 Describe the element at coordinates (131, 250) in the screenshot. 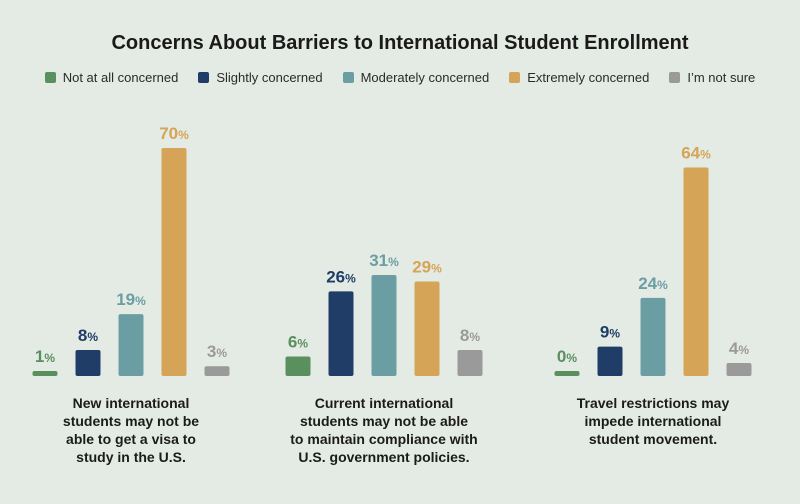

I see `bar-group: 1% 8% 19% 70% 3%` at that location.